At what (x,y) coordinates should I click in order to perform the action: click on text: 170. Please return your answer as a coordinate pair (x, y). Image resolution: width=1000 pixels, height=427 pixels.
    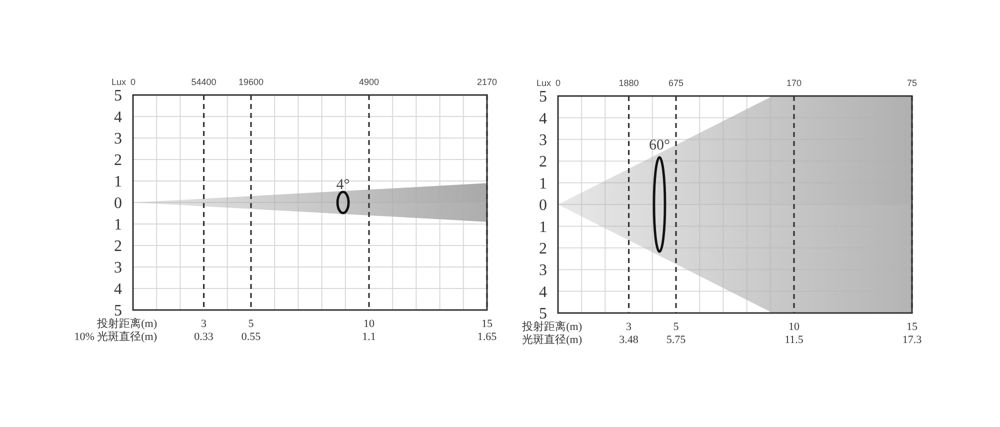
    Looking at the image, I should click on (794, 83).